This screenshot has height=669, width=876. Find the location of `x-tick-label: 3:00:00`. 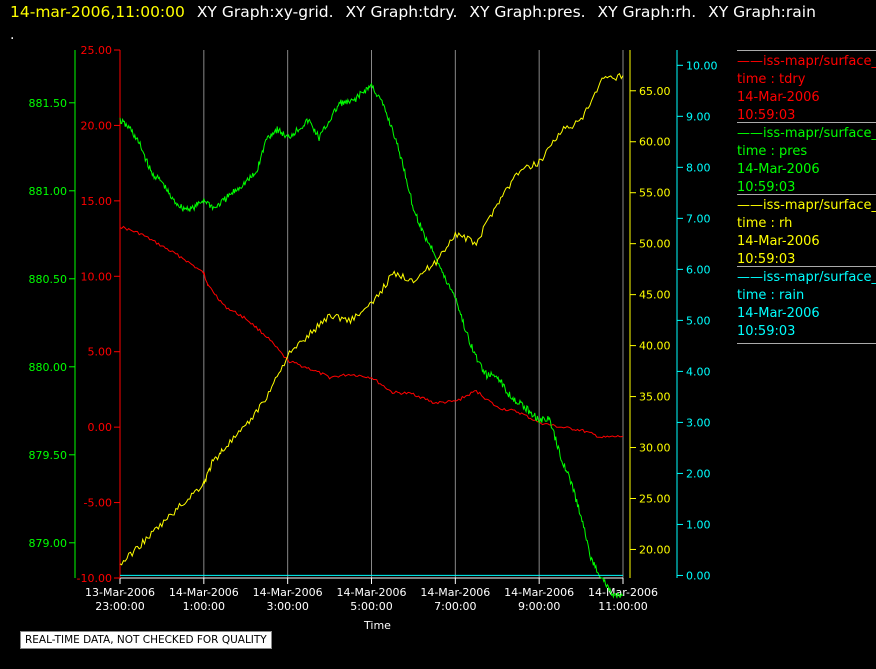

x-tick-label: 3:00:00 is located at coordinates (287, 606).